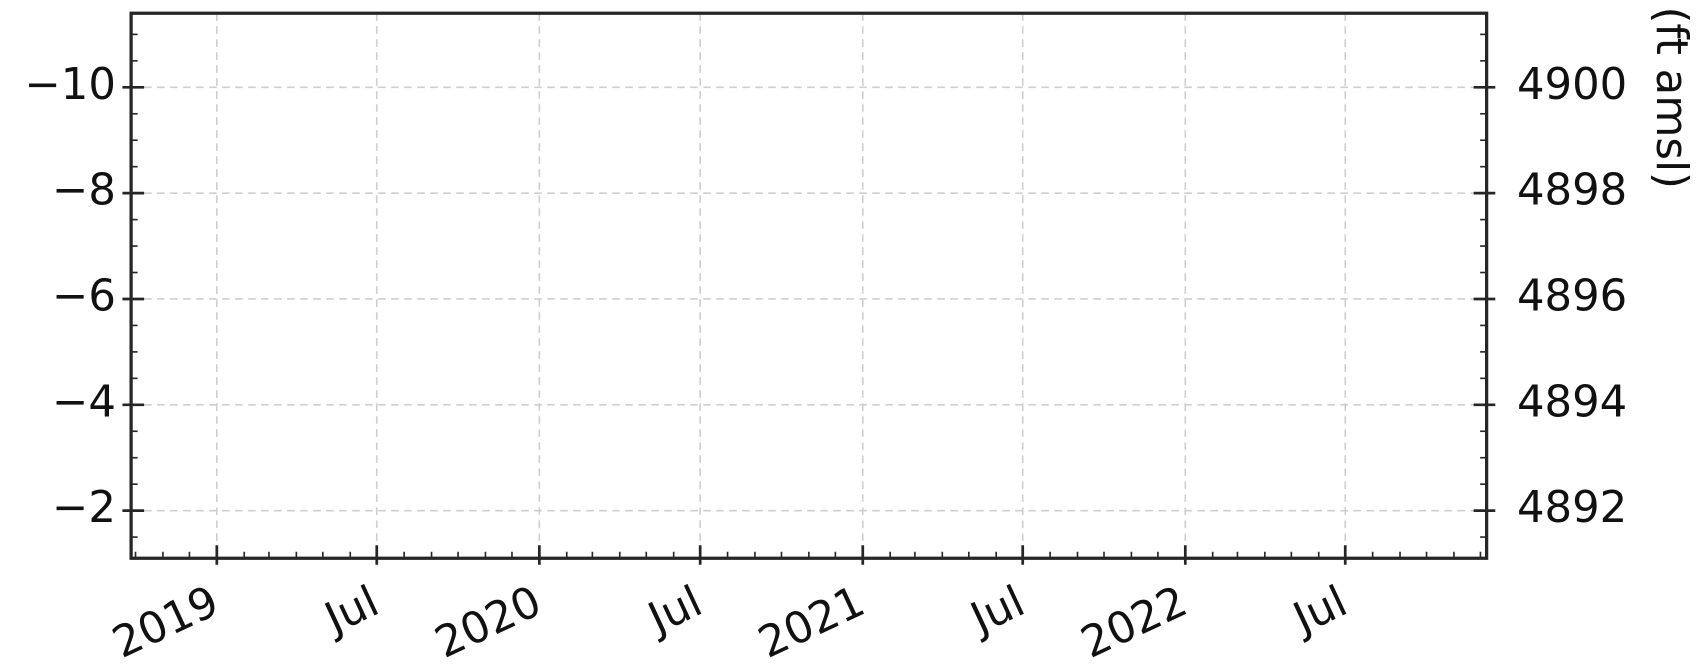 The image size is (1699, 669). Describe the element at coordinates (1572, 296) in the screenshot. I see `y2-tick-label: 4896` at that location.